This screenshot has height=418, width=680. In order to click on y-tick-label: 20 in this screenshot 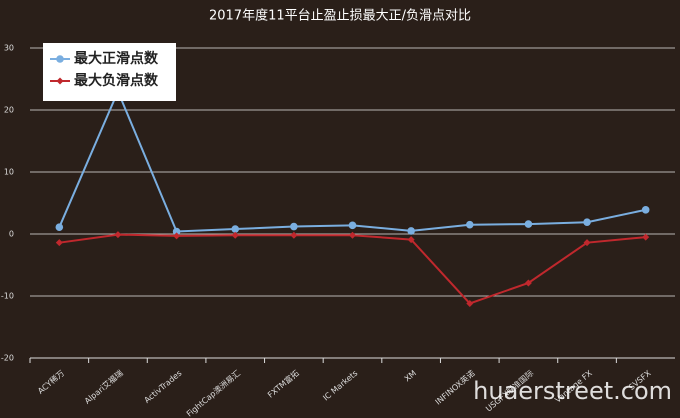, I will do `click(9, 110)`.